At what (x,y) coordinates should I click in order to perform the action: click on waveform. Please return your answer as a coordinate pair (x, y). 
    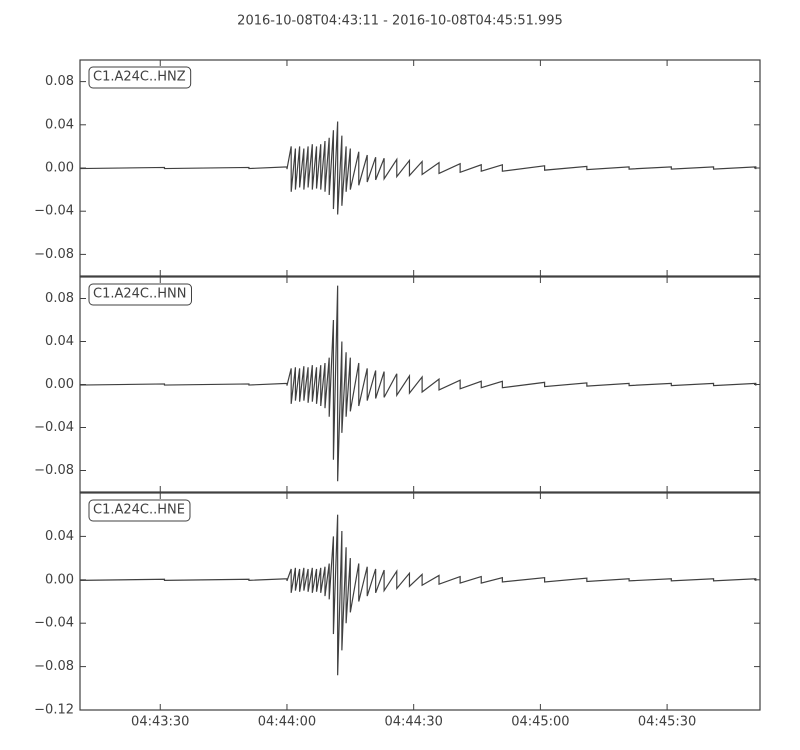
    Looking at the image, I should click on (418, 168).